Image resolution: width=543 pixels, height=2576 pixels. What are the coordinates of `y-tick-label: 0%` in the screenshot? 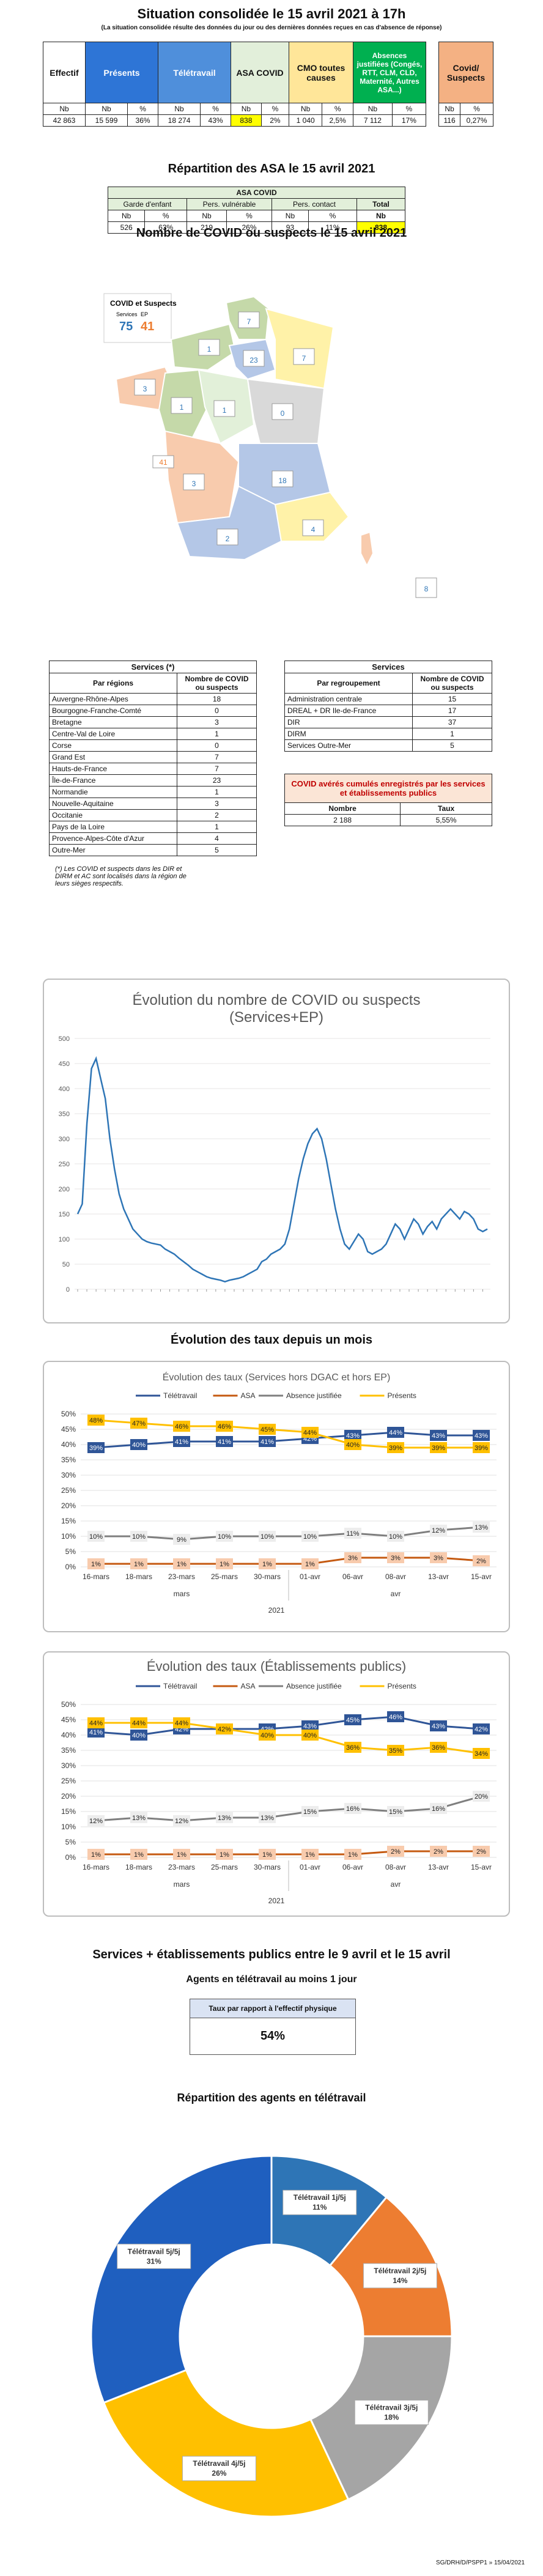 It's located at (70, 1567).